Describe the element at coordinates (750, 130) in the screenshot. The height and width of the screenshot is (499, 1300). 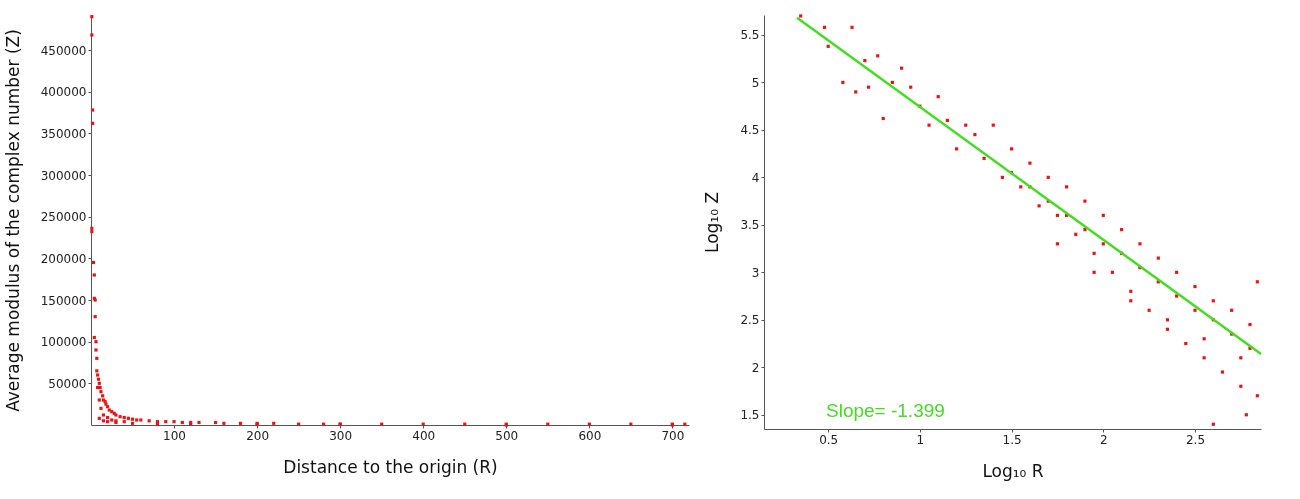
I see `y-tick-label: 4.5` at that location.